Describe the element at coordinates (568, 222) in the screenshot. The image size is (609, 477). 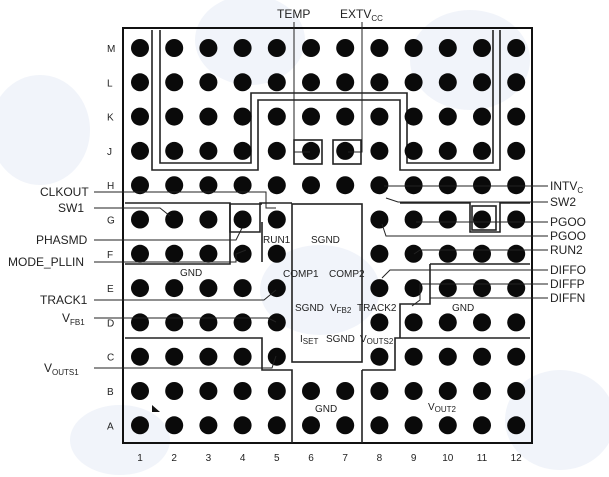
I see `label-pgood1: PGOO` at that location.